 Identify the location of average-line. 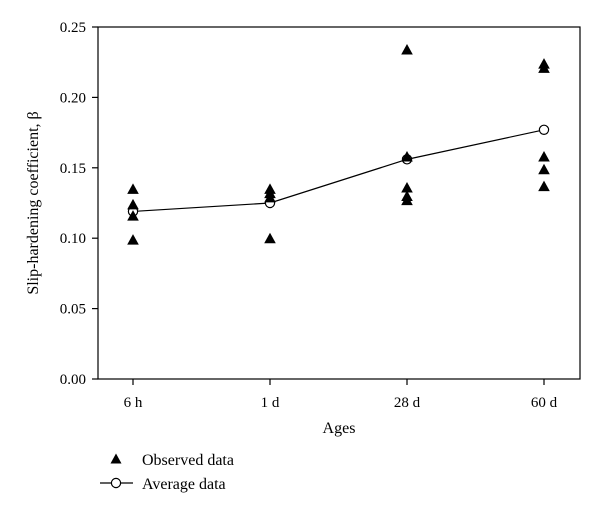
(338, 171).